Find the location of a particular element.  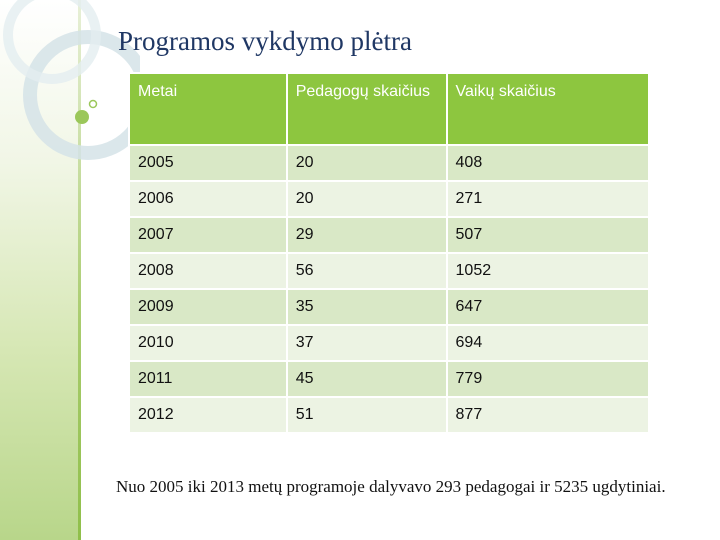

cell-year: 2007 is located at coordinates (208, 235).